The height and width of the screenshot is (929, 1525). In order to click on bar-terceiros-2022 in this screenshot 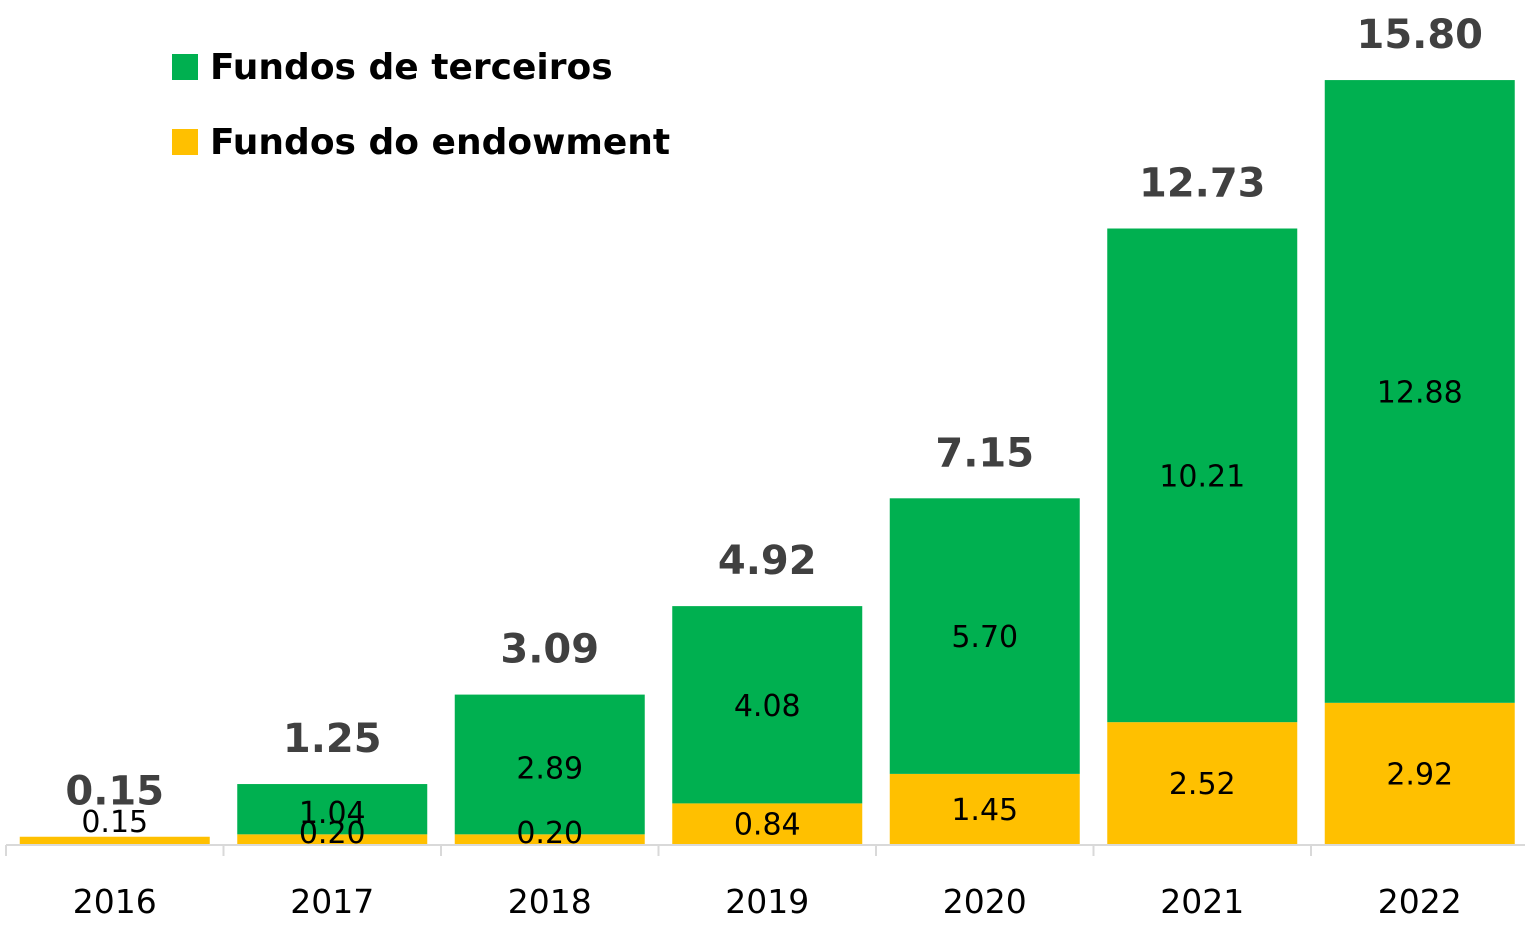, I will do `click(1419, 391)`.